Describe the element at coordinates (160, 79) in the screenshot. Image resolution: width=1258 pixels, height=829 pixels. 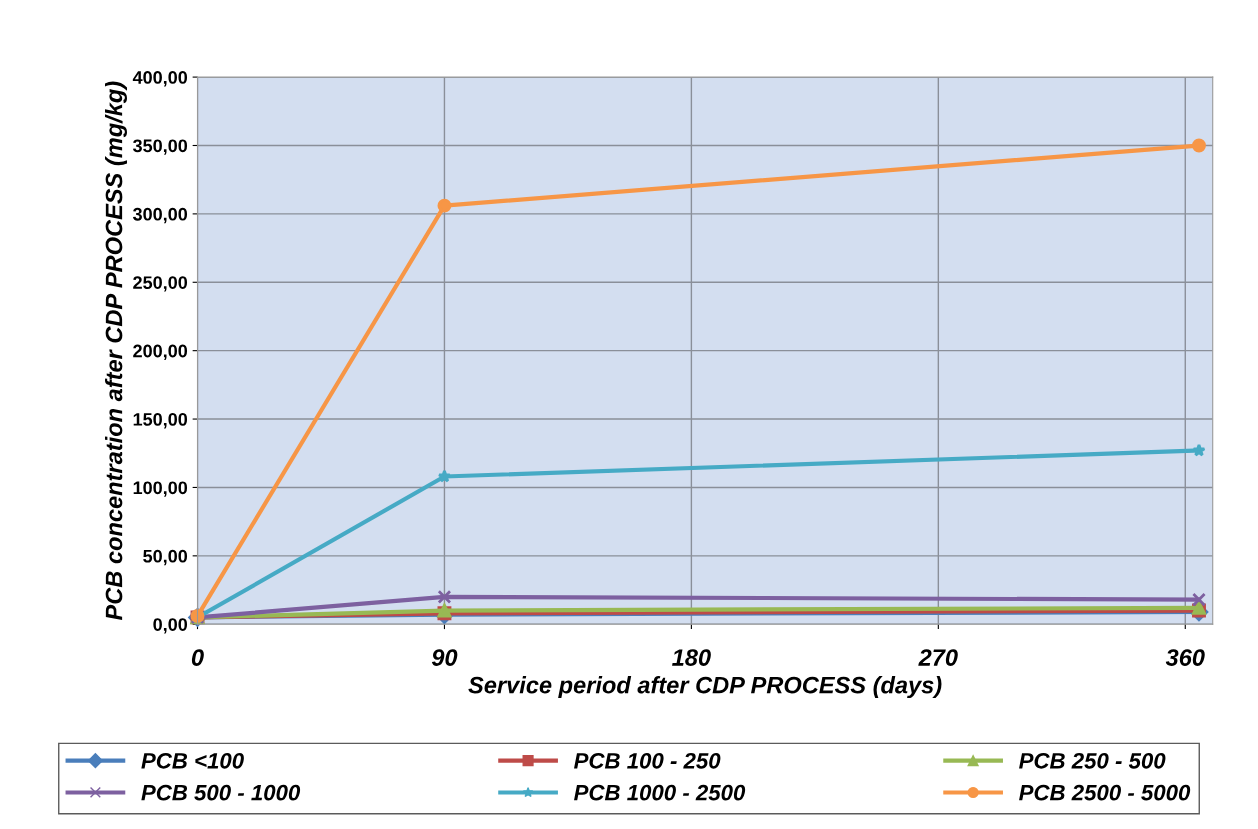
I see `y-tick-label: 400,00` at that location.